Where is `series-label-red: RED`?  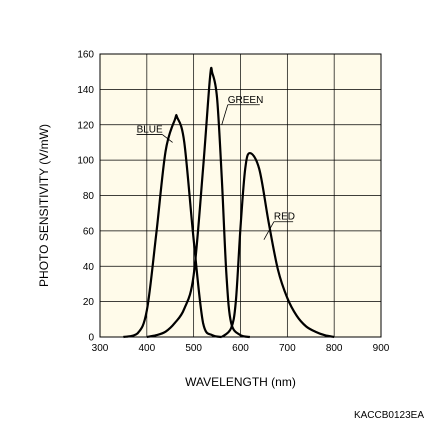
series-label-red: RED is located at coordinates (284, 217).